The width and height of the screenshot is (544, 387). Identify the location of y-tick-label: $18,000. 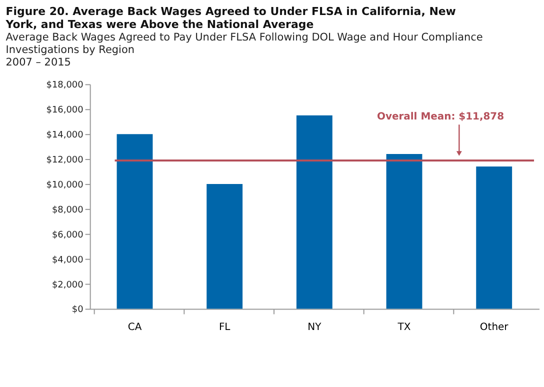
(65, 85).